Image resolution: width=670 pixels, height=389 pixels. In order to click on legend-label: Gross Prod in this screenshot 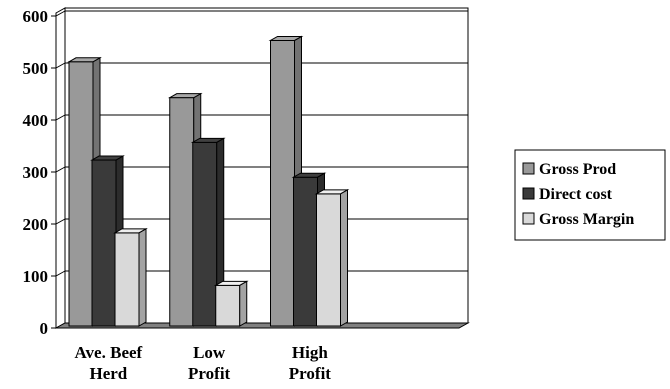, I will do `click(577, 169)`.